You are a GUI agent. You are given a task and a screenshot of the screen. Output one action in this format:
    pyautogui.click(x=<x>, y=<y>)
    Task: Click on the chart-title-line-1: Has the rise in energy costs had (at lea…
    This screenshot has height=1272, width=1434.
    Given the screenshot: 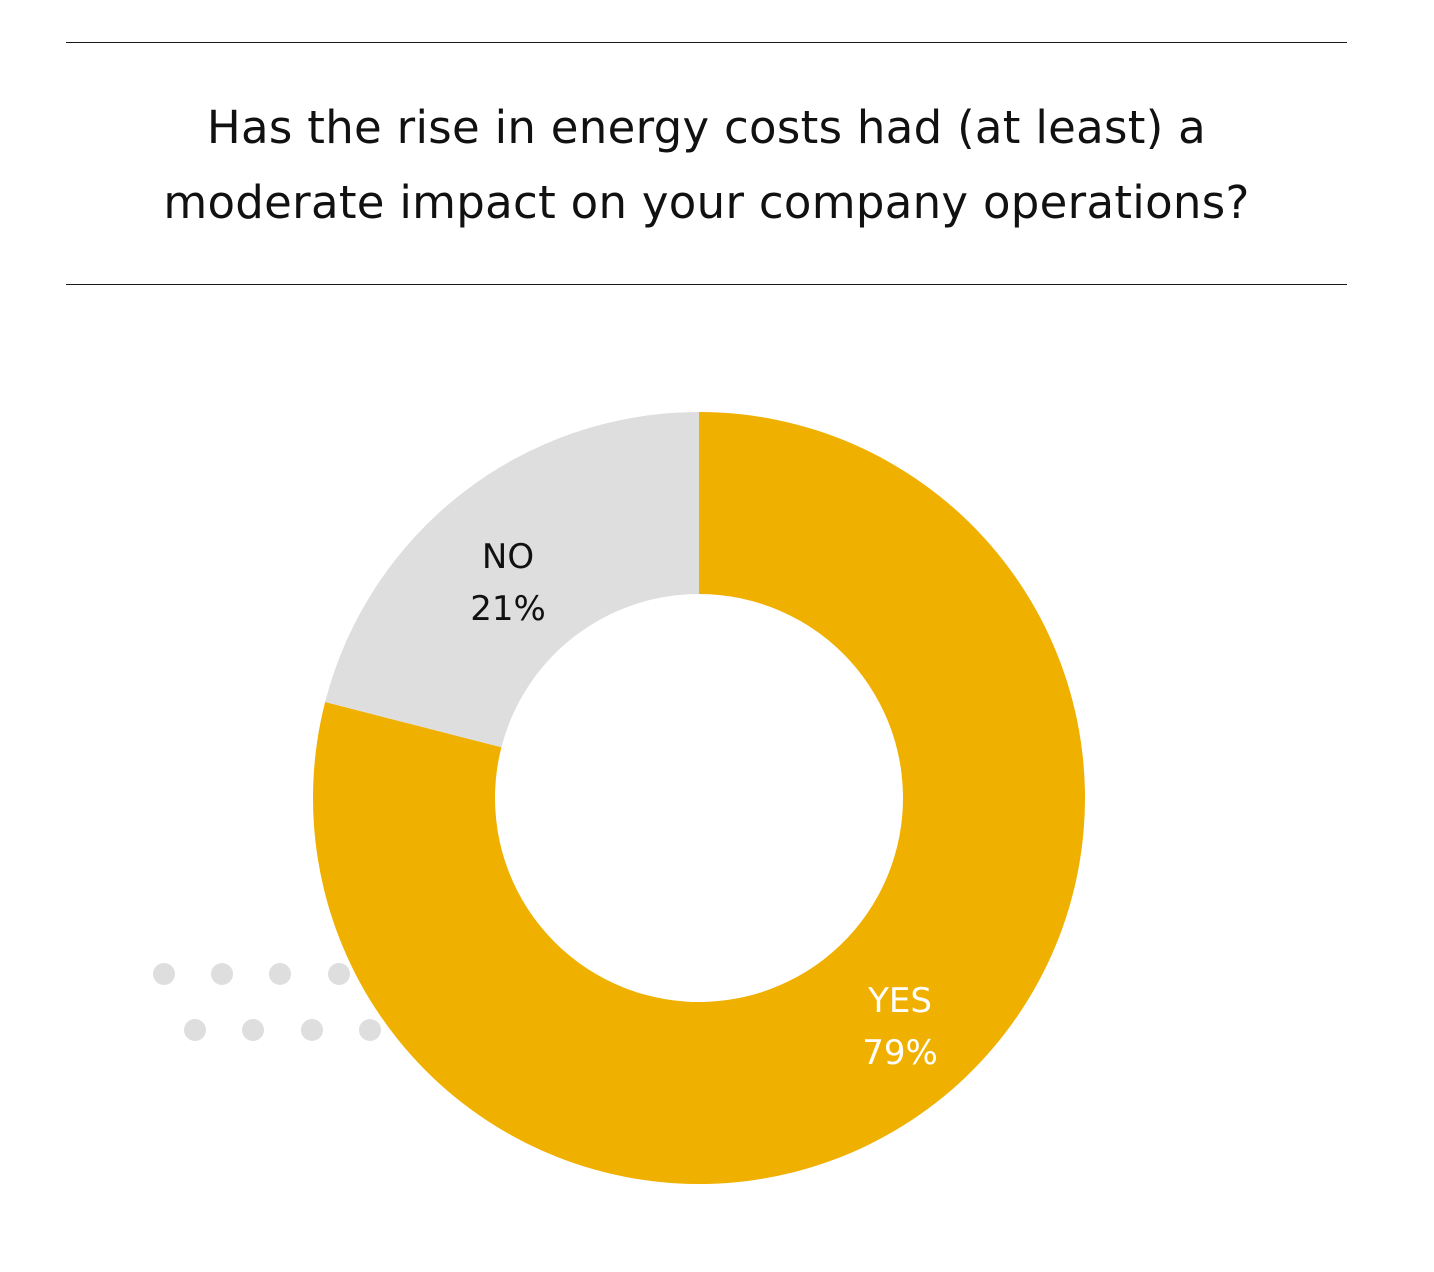 What is the action you would take?
    pyautogui.click(x=706, y=127)
    